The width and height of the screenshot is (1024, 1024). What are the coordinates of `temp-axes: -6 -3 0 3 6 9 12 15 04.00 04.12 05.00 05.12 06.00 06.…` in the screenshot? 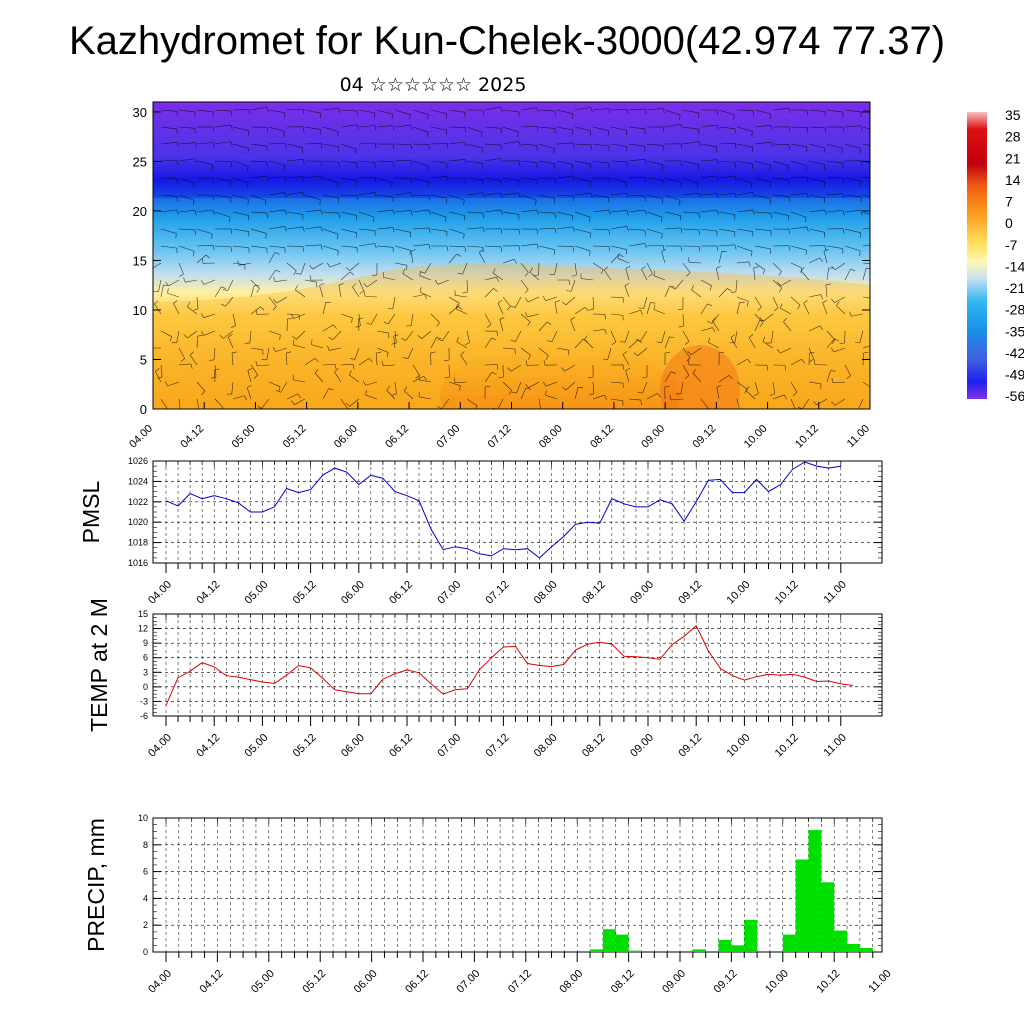 It's located at (510, 684).